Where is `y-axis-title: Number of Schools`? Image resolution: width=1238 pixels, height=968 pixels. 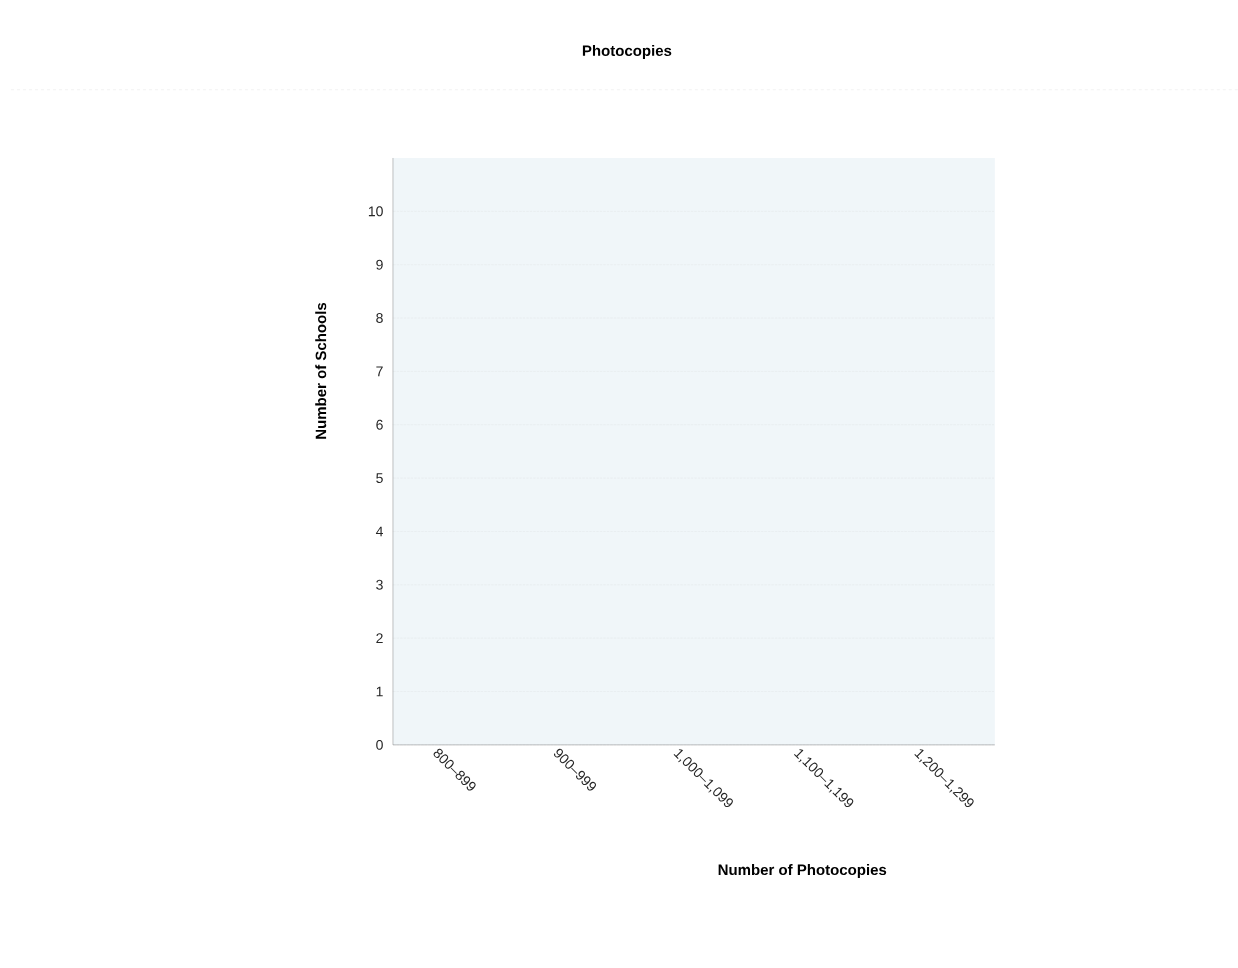 y-axis-title: Number of Schools is located at coordinates (321, 370).